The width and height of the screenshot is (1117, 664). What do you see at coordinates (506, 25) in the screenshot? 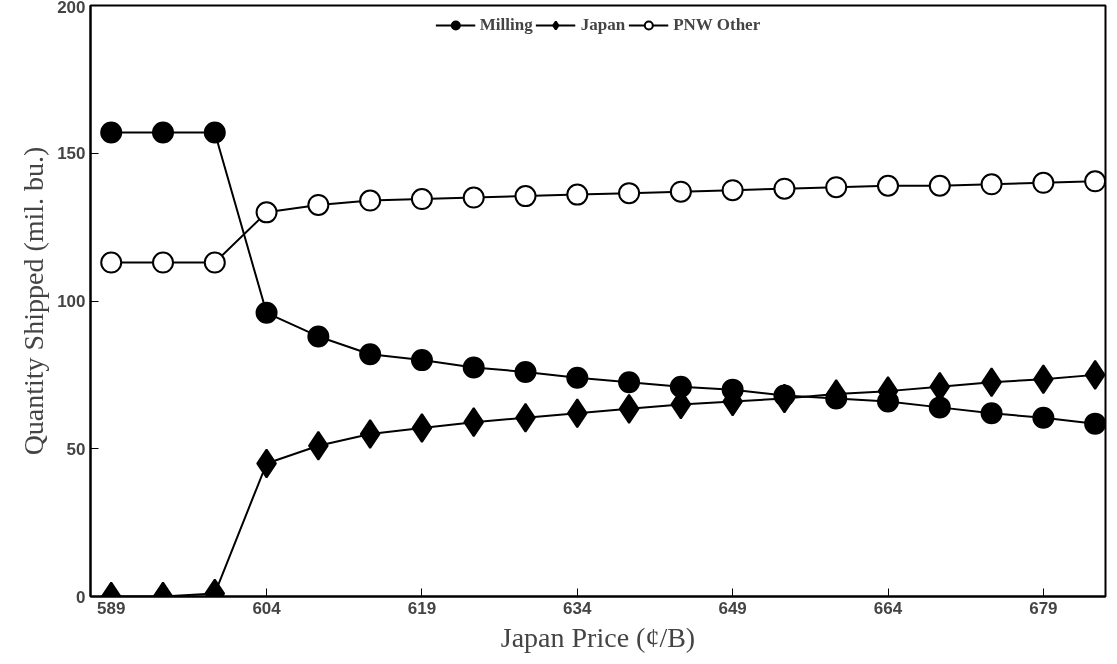
I see `legend-label: Milling` at bounding box center [506, 25].